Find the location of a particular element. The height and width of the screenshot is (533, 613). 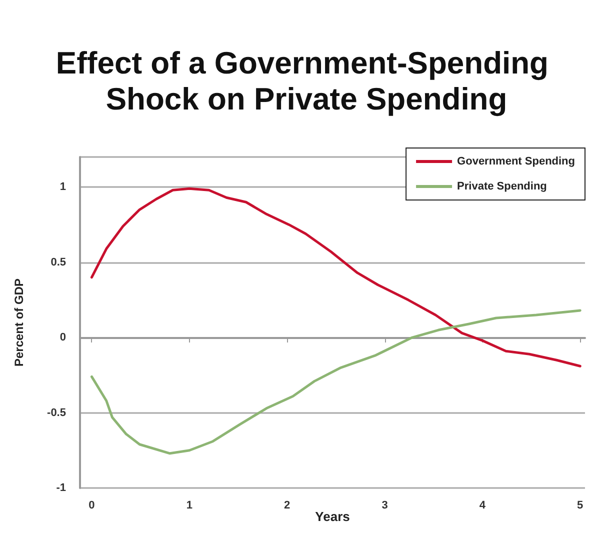

x-tick-label: 1 is located at coordinates (189, 506).